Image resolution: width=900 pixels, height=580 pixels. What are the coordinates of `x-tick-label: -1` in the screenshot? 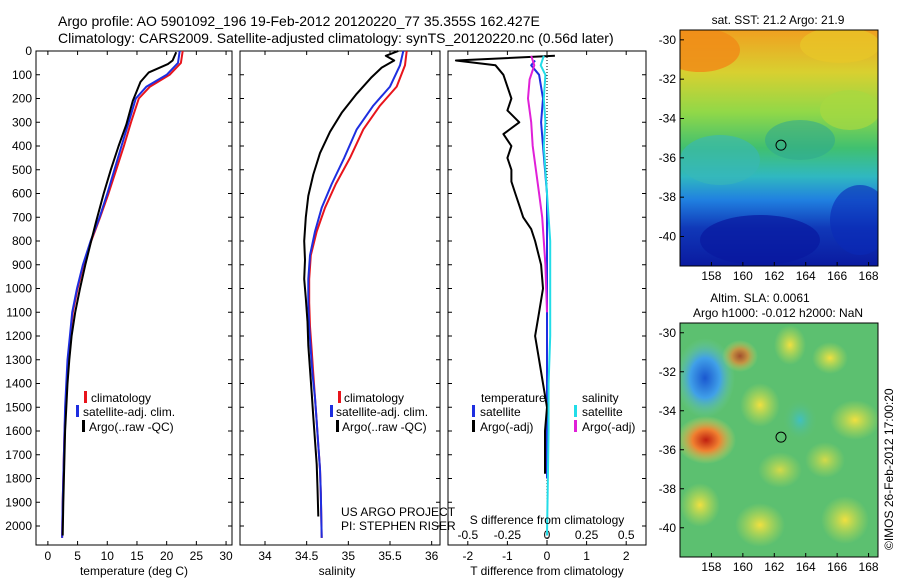 It's located at (507, 556).